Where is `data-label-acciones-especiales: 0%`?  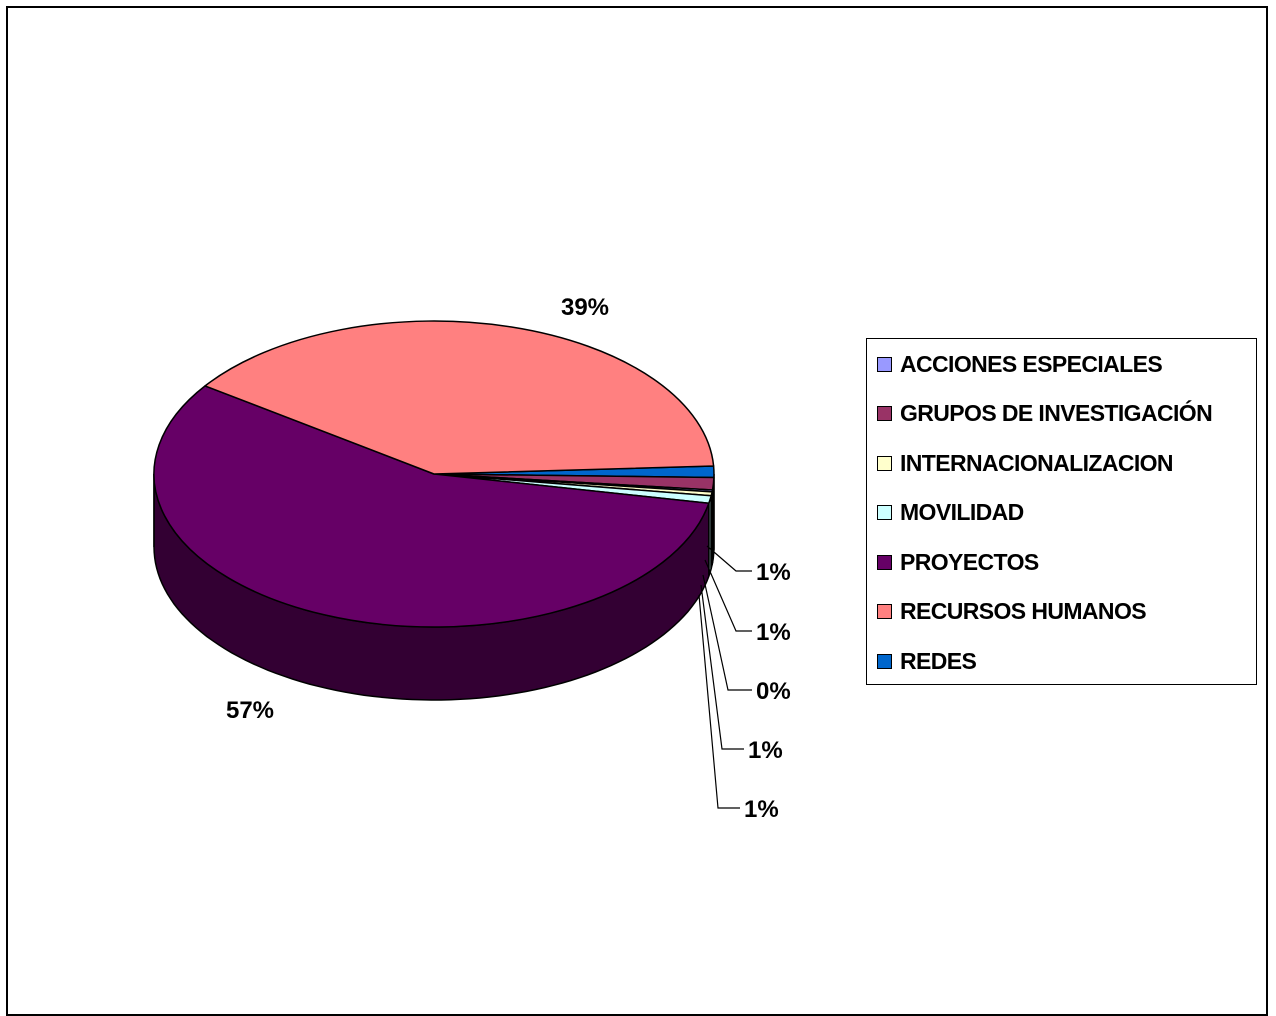
data-label-acciones-especiales: 0% is located at coordinates (773, 691).